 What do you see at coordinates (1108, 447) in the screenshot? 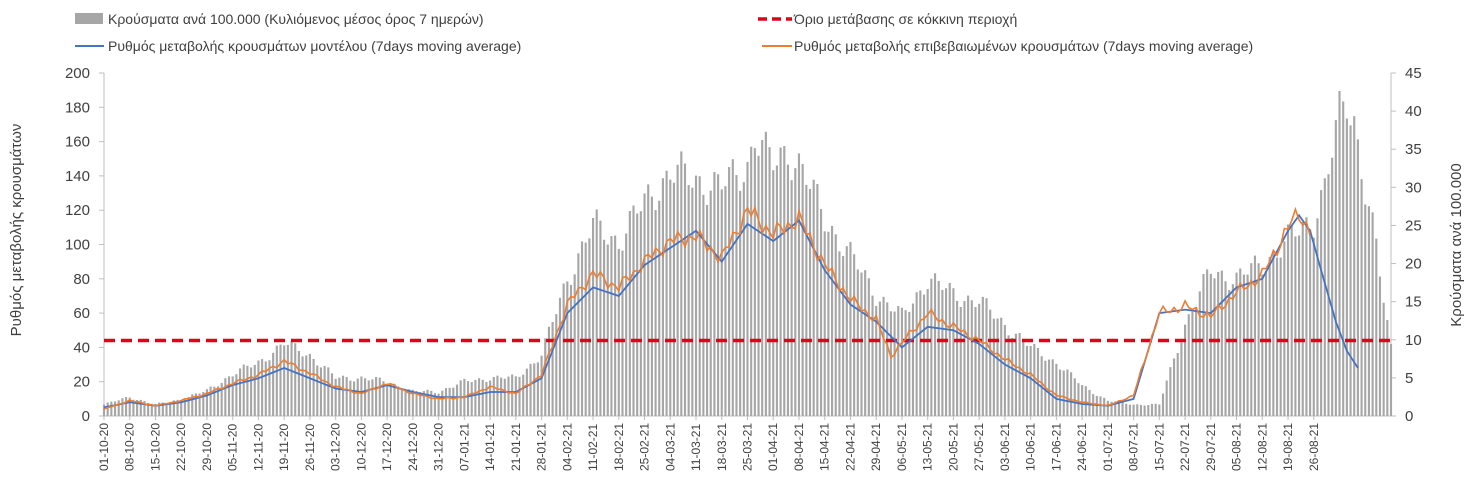
I see `x-tick-label: 01-07-21` at bounding box center [1108, 447].